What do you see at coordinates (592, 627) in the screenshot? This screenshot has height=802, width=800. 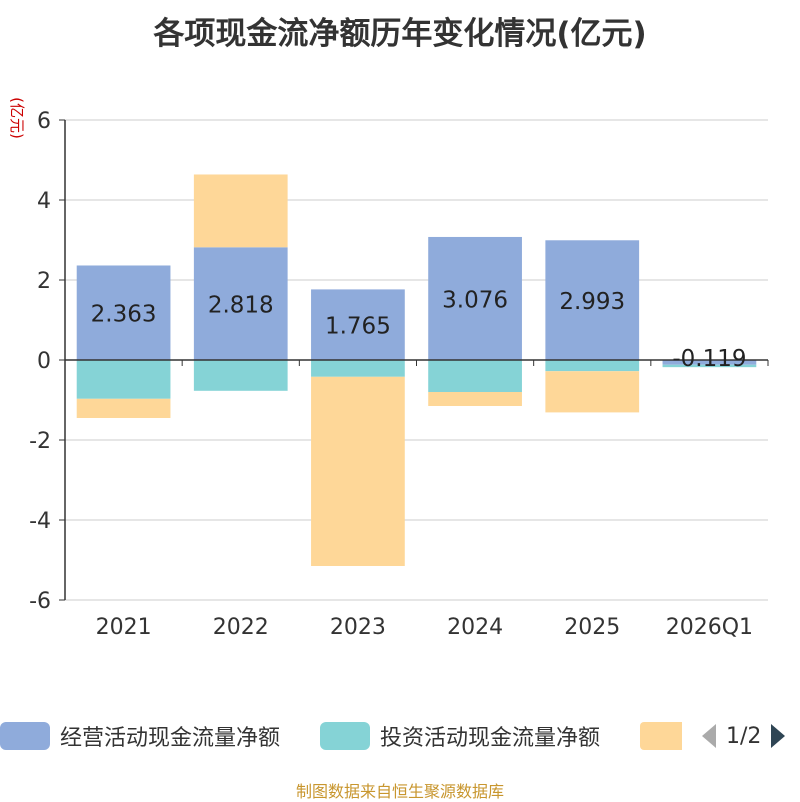 I see `x-tick-label: 2025` at bounding box center [592, 627].